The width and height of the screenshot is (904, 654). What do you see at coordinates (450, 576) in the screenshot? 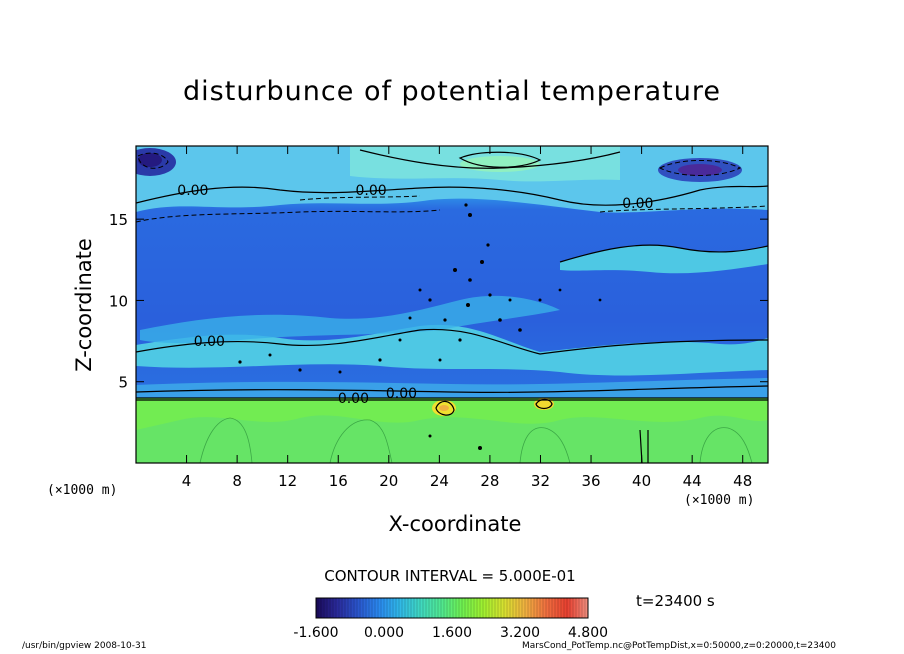
I see `contour-interval: CONTOUR INTERVAL = 5.000E-01` at bounding box center [450, 576].